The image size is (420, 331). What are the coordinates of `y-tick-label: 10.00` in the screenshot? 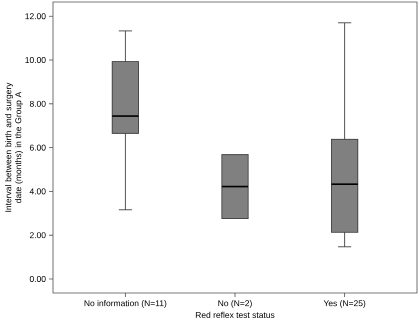 It's located at (35, 60).